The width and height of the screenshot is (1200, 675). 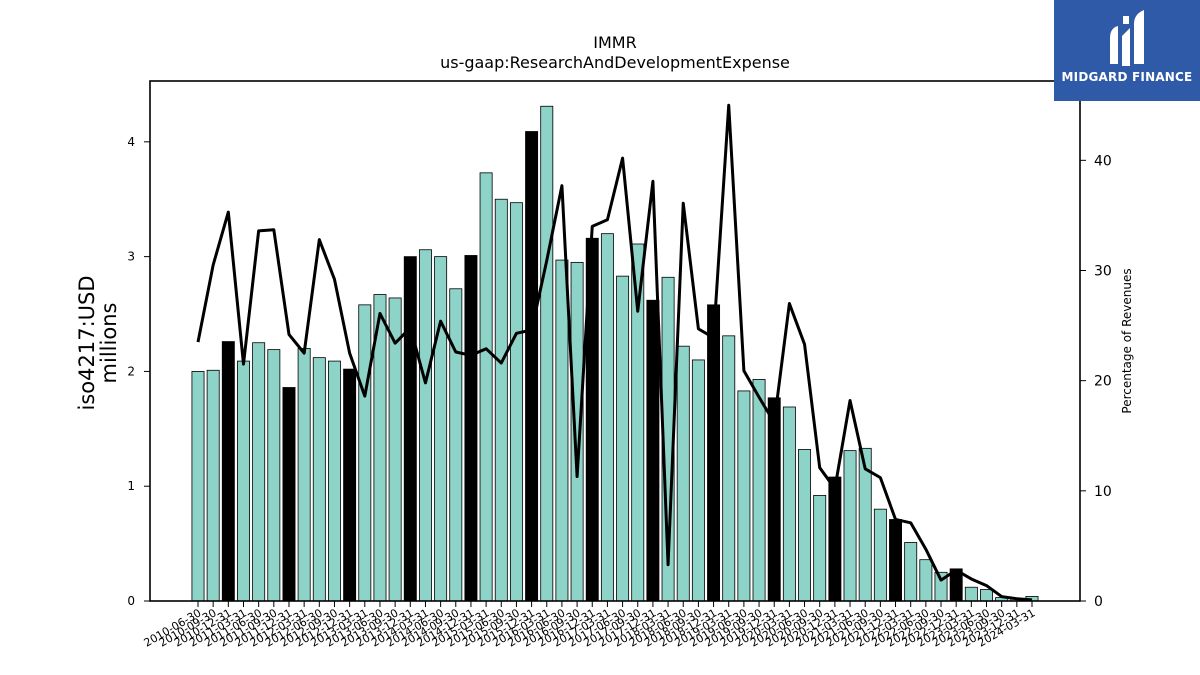 What do you see at coordinates (1127, 77) in the screenshot?
I see `logo-text: MIDGARD FINANCE` at bounding box center [1127, 77].